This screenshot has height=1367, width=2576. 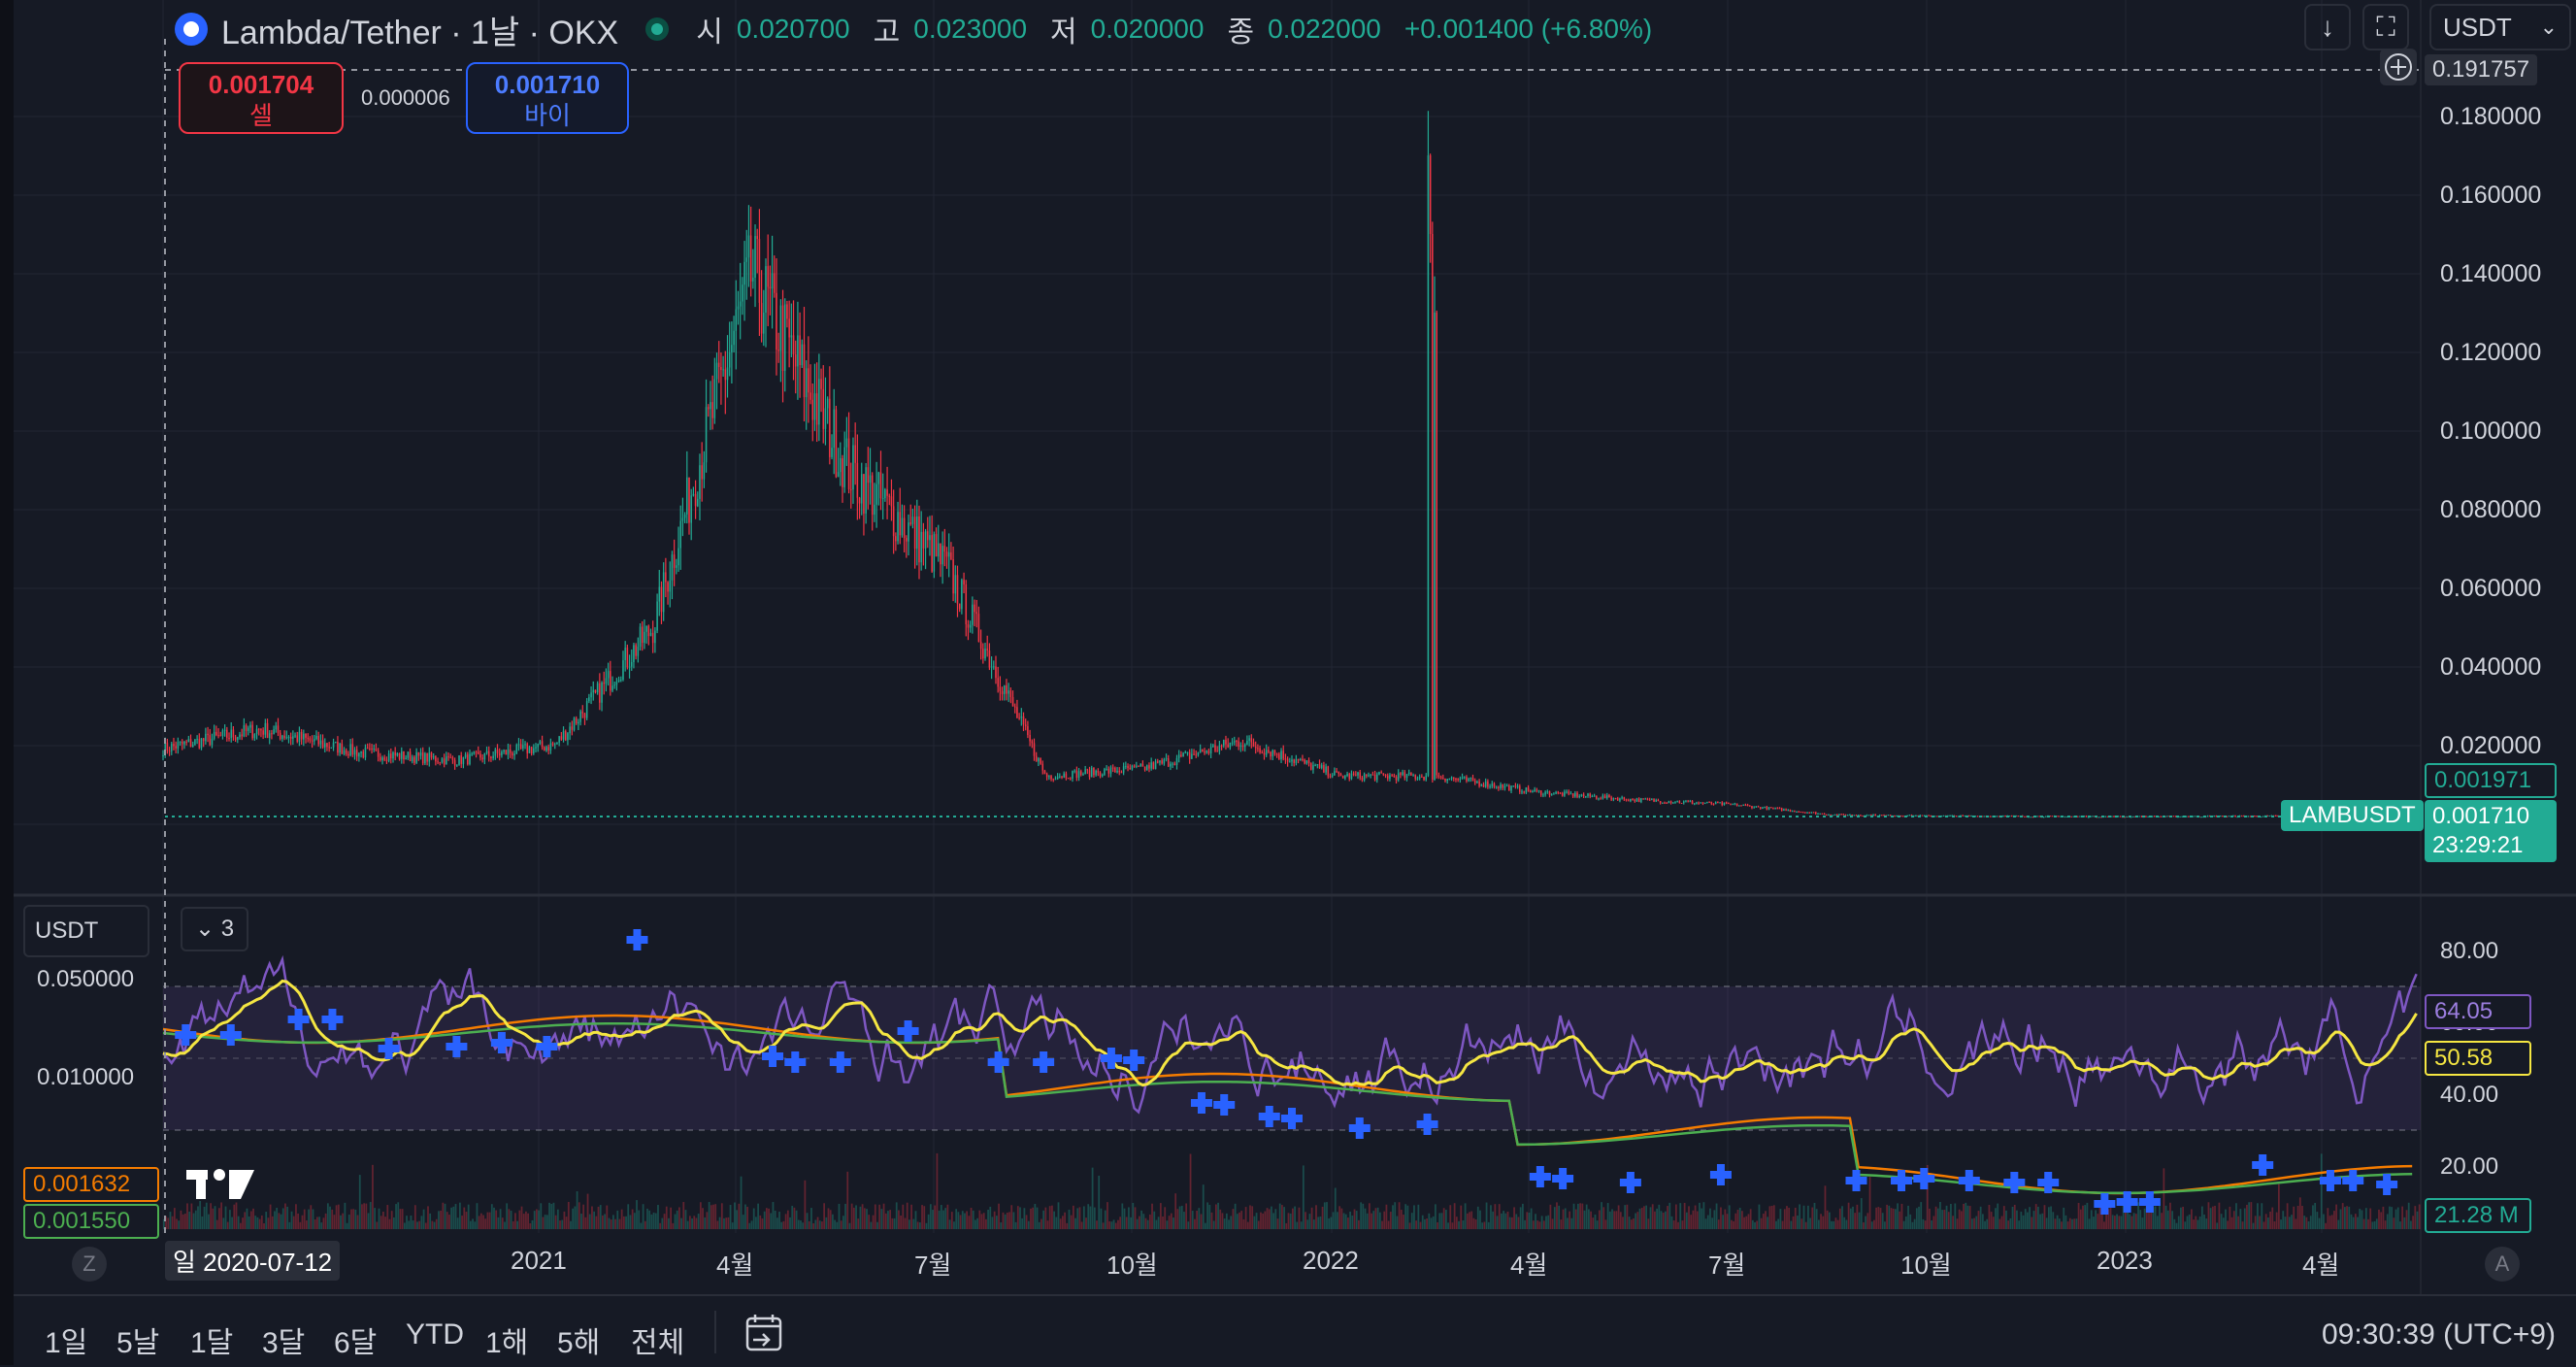 I want to click on range-3m: 3달, so click(x=284, y=1343).